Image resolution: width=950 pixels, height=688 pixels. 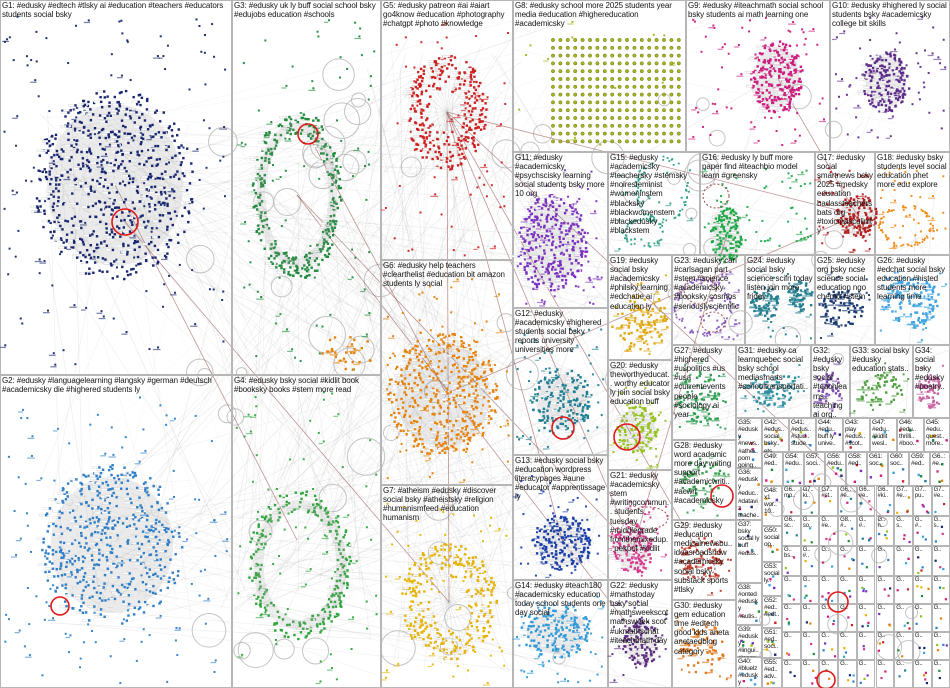 What do you see at coordinates (880, 433) in the screenshot?
I see `group-label-g47: G47: #edu.. #kidlit wesl..` at bounding box center [880, 433].